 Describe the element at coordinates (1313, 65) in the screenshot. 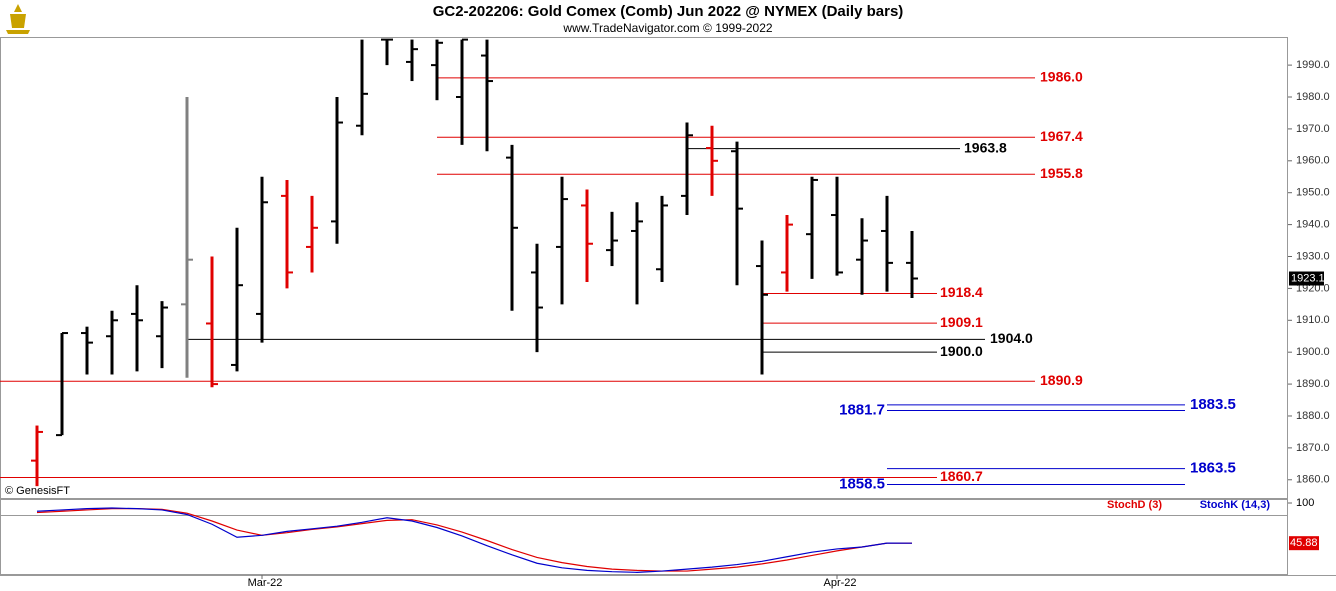

I see `y-tick-label: 1990.0` at that location.